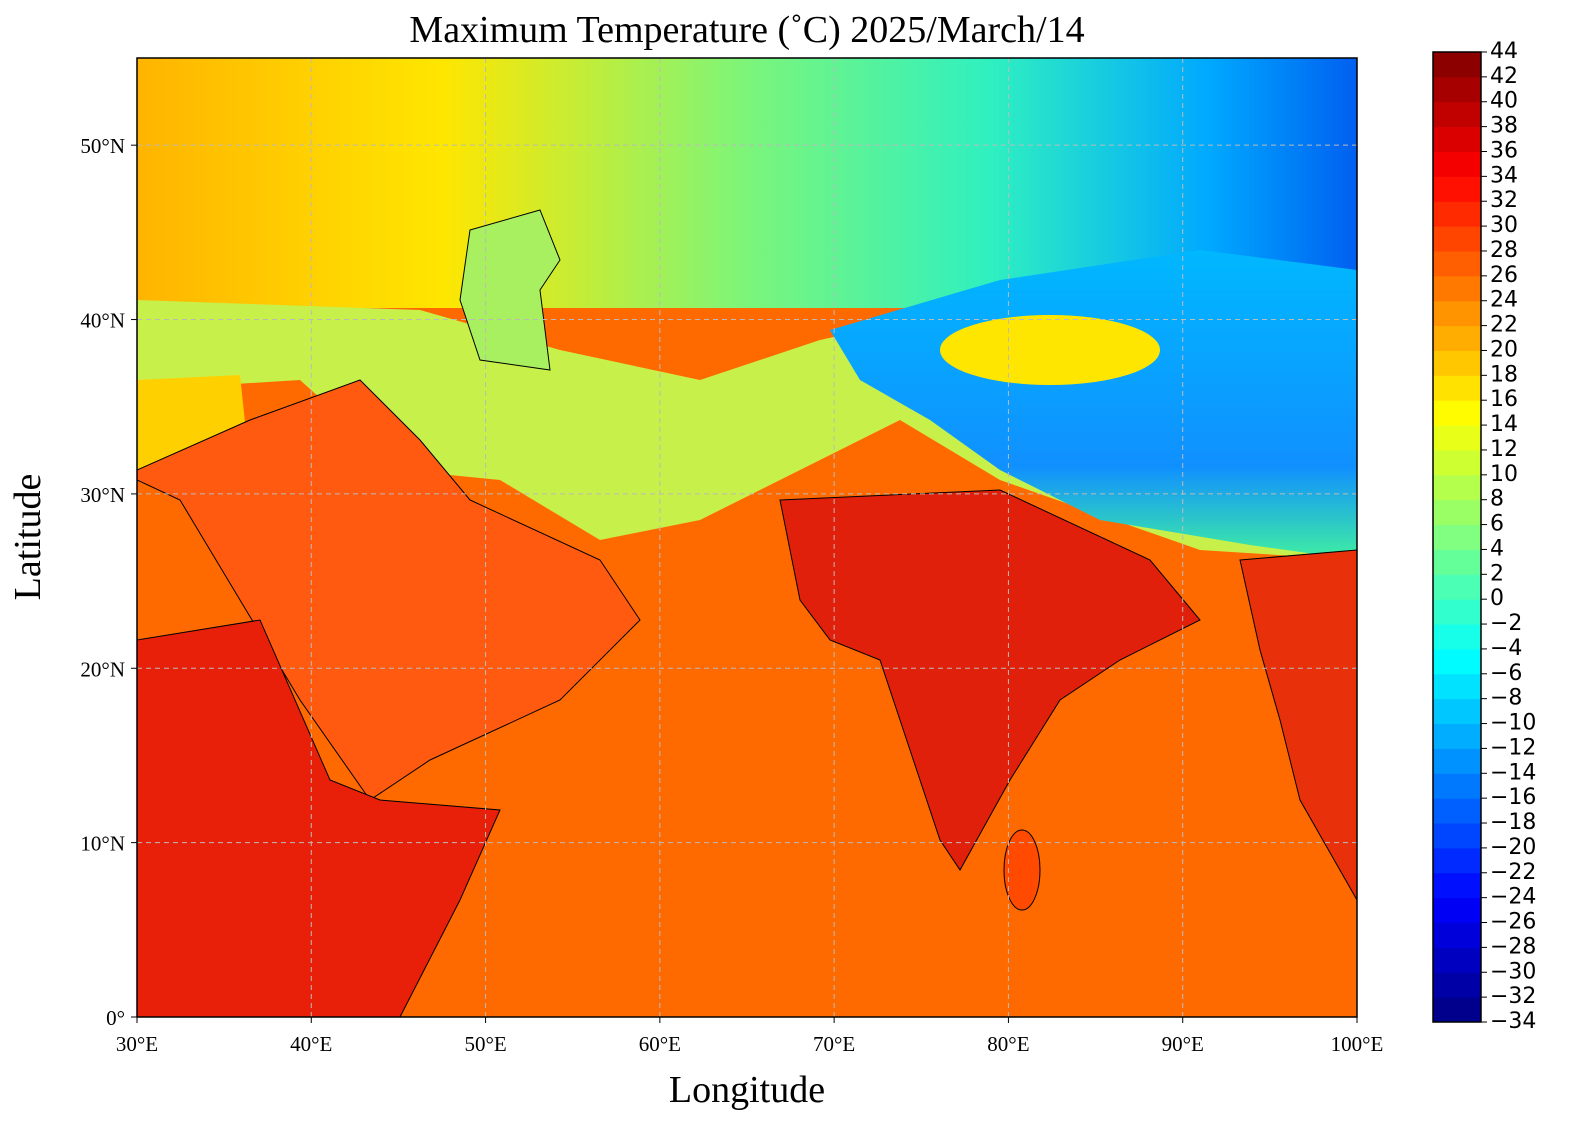 The height and width of the screenshot is (1139, 1593). Describe the element at coordinates (1513, 971) in the screenshot. I see `colorbar-tick-label: −30` at that location.